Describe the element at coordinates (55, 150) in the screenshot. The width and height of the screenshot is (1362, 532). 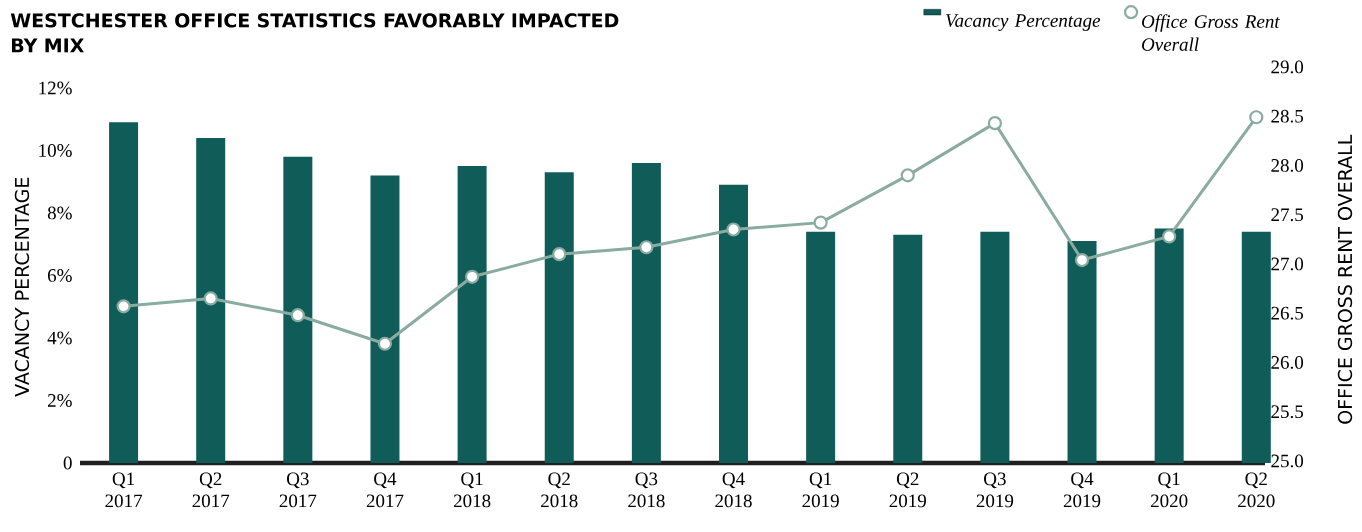
I see `y-tick-label: 10%` at that location.